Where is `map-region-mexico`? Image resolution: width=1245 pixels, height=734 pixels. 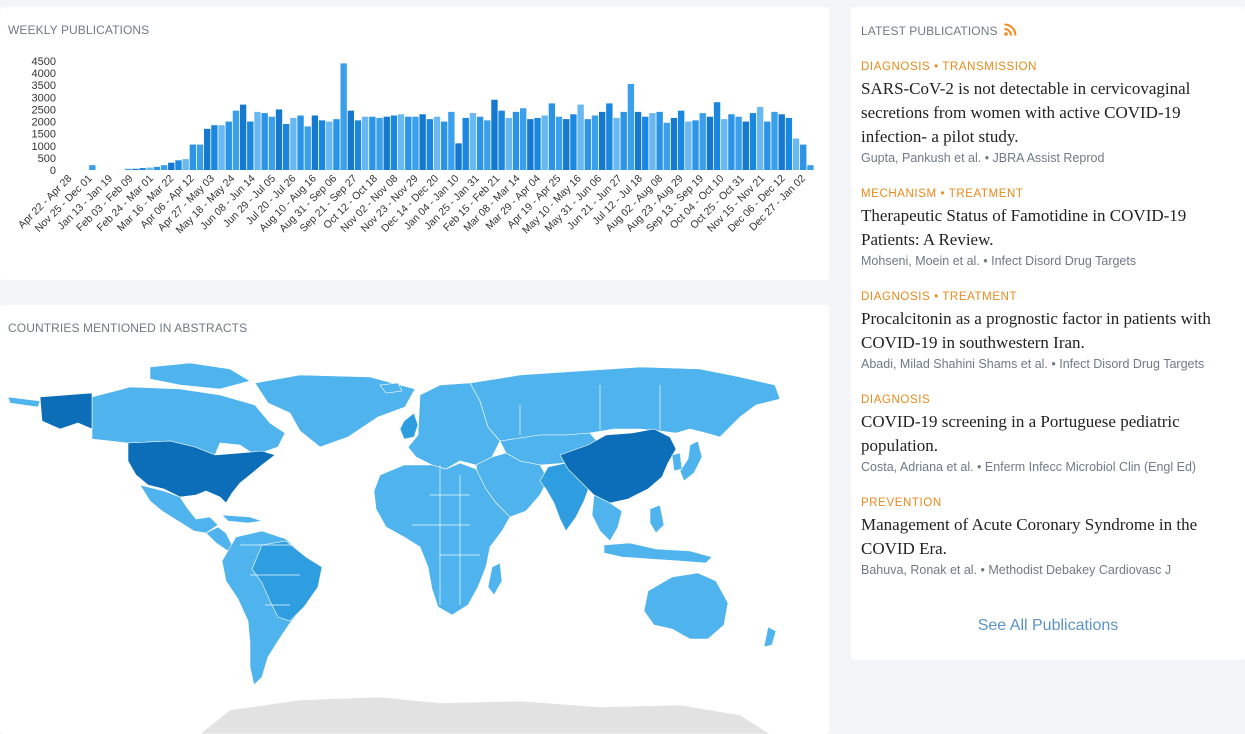 map-region-mexico is located at coordinates (179, 509).